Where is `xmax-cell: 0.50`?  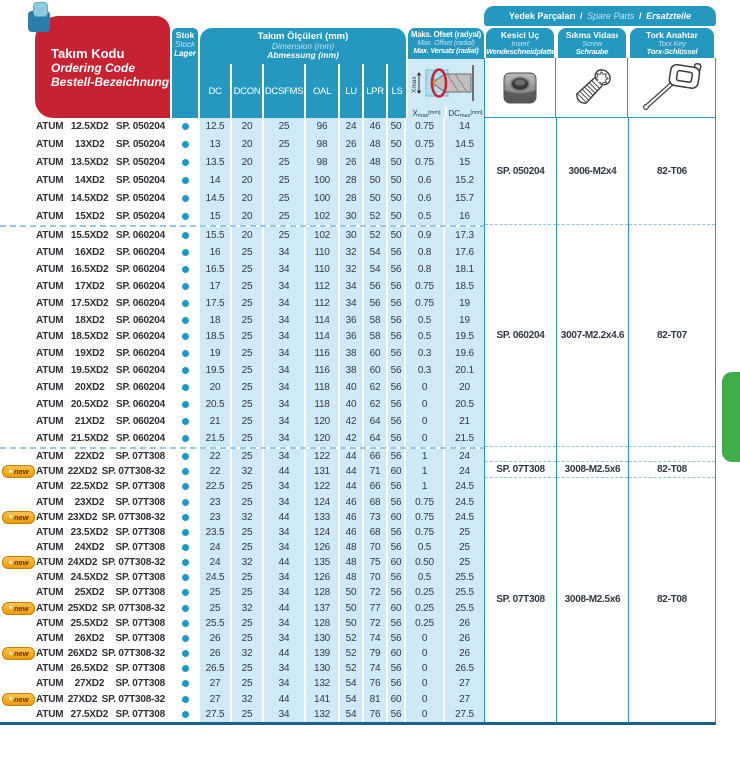
xmax-cell: 0.50 is located at coordinates (425, 563).